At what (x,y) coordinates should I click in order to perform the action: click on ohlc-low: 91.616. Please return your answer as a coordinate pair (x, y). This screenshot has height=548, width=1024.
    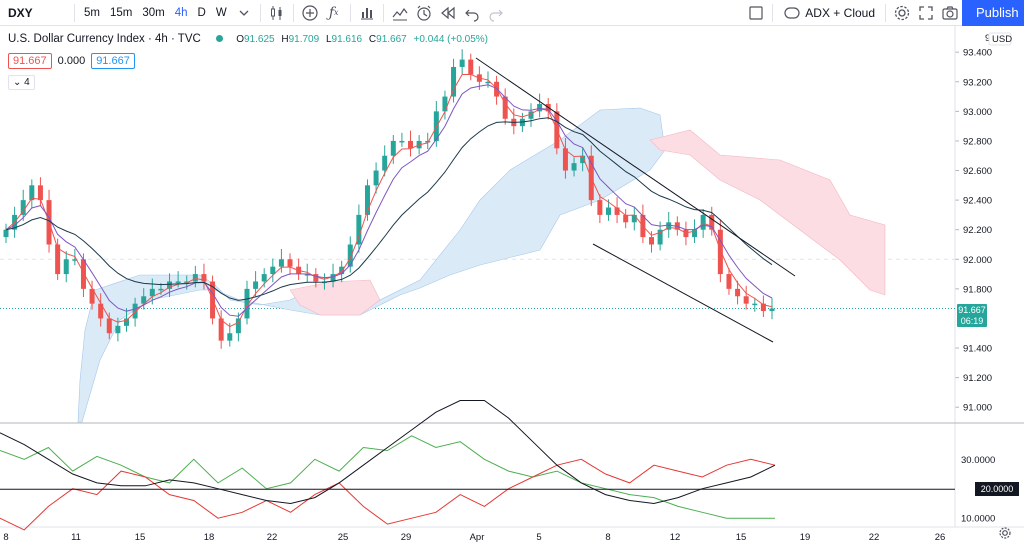
    Looking at the image, I should click on (347, 39).